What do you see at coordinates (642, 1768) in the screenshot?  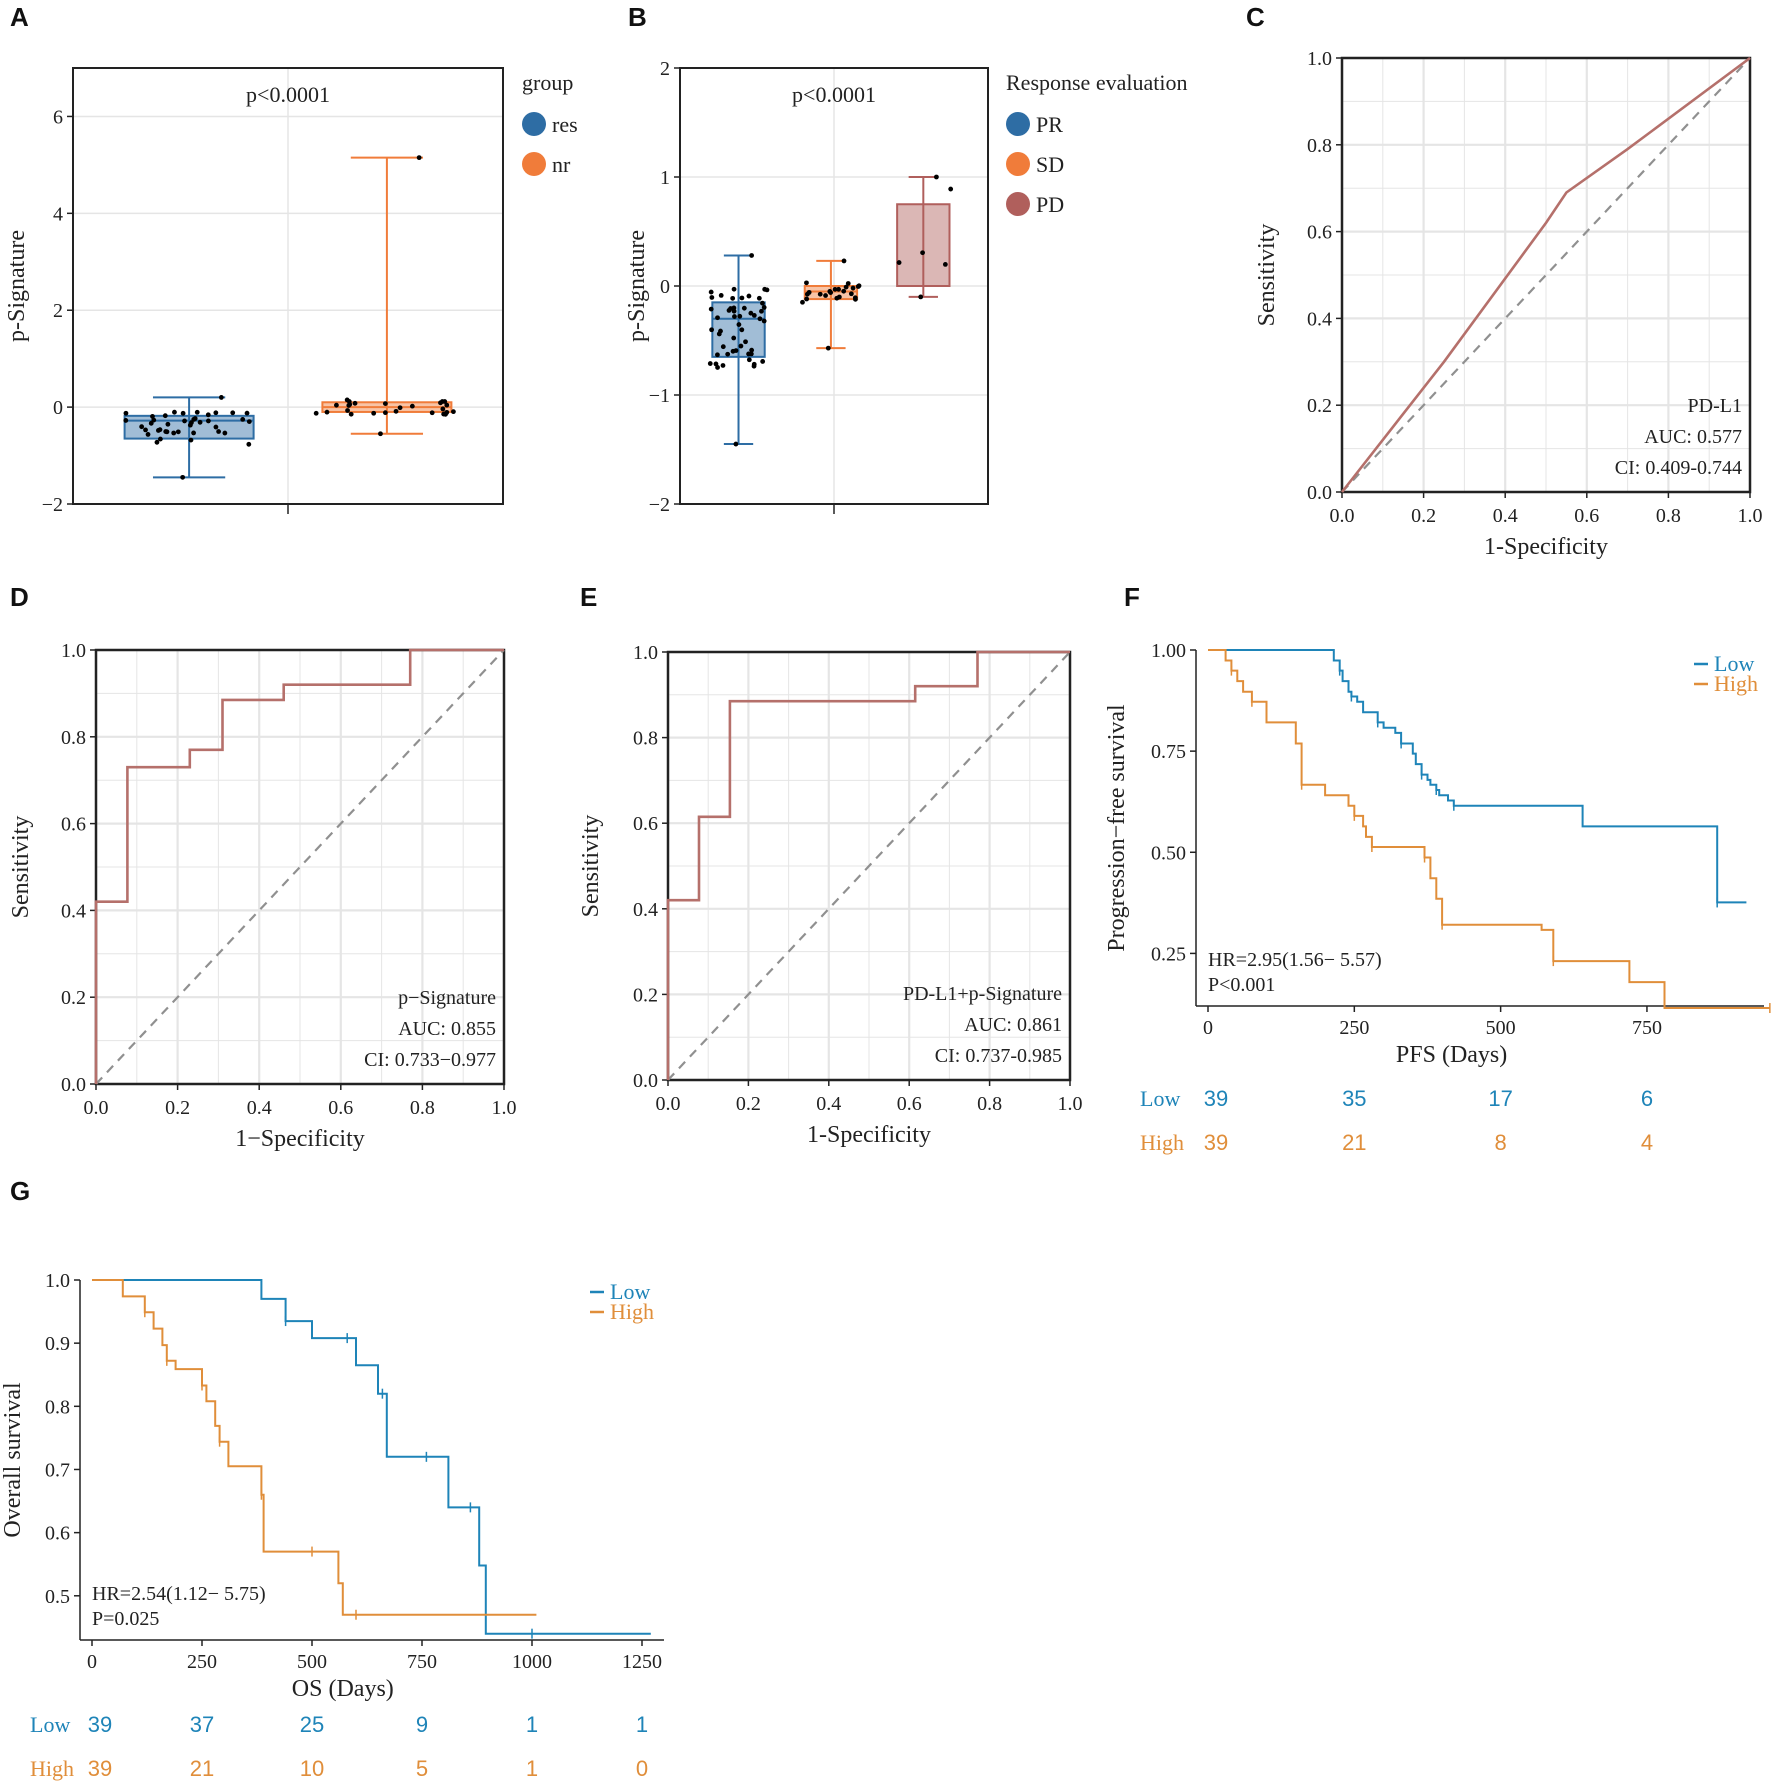 I see `risk-count: 0` at bounding box center [642, 1768].